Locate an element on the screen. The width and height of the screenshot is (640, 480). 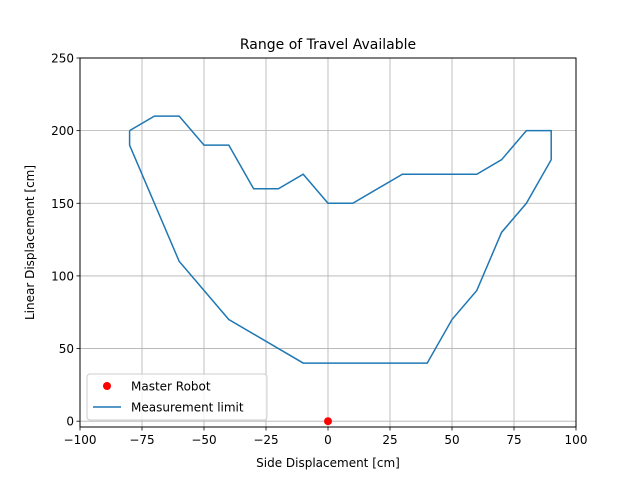
y-tick-label: 0 is located at coordinates (70, 422).